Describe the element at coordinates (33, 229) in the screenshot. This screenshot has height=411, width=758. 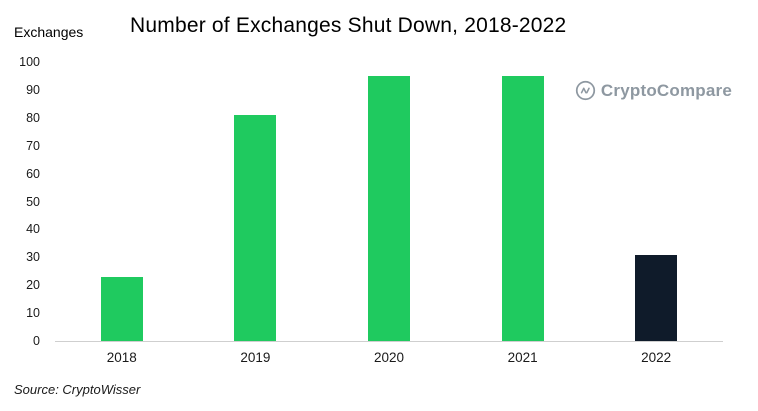
I see `y-tick-label-40: 40` at that location.